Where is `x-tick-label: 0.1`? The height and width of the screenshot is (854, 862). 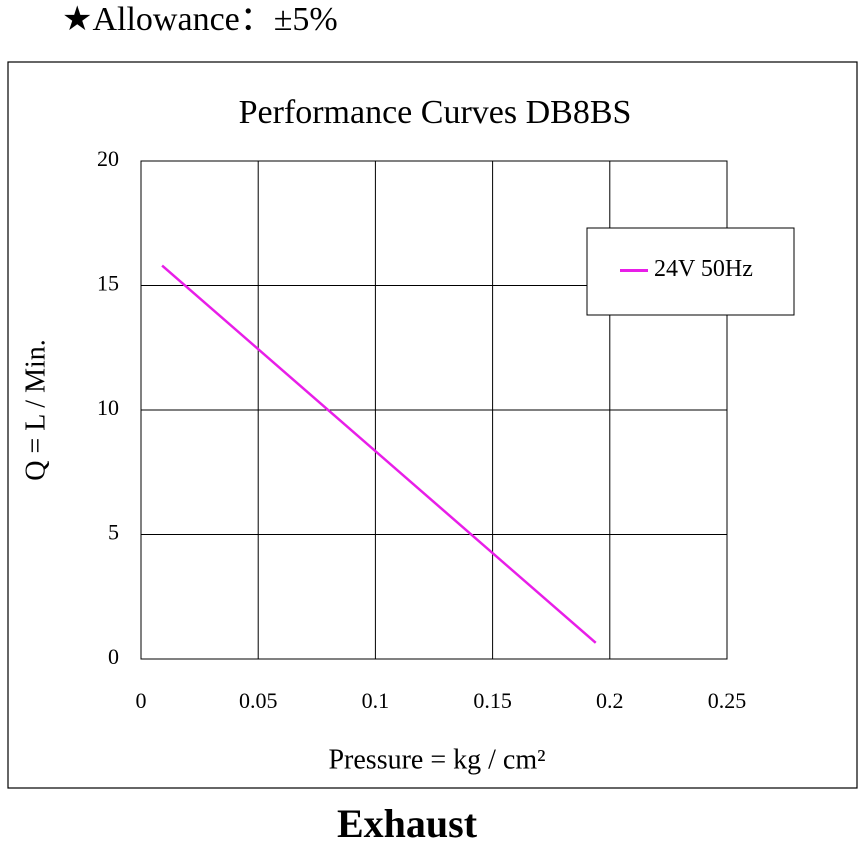 x-tick-label: 0.1 is located at coordinates (376, 700).